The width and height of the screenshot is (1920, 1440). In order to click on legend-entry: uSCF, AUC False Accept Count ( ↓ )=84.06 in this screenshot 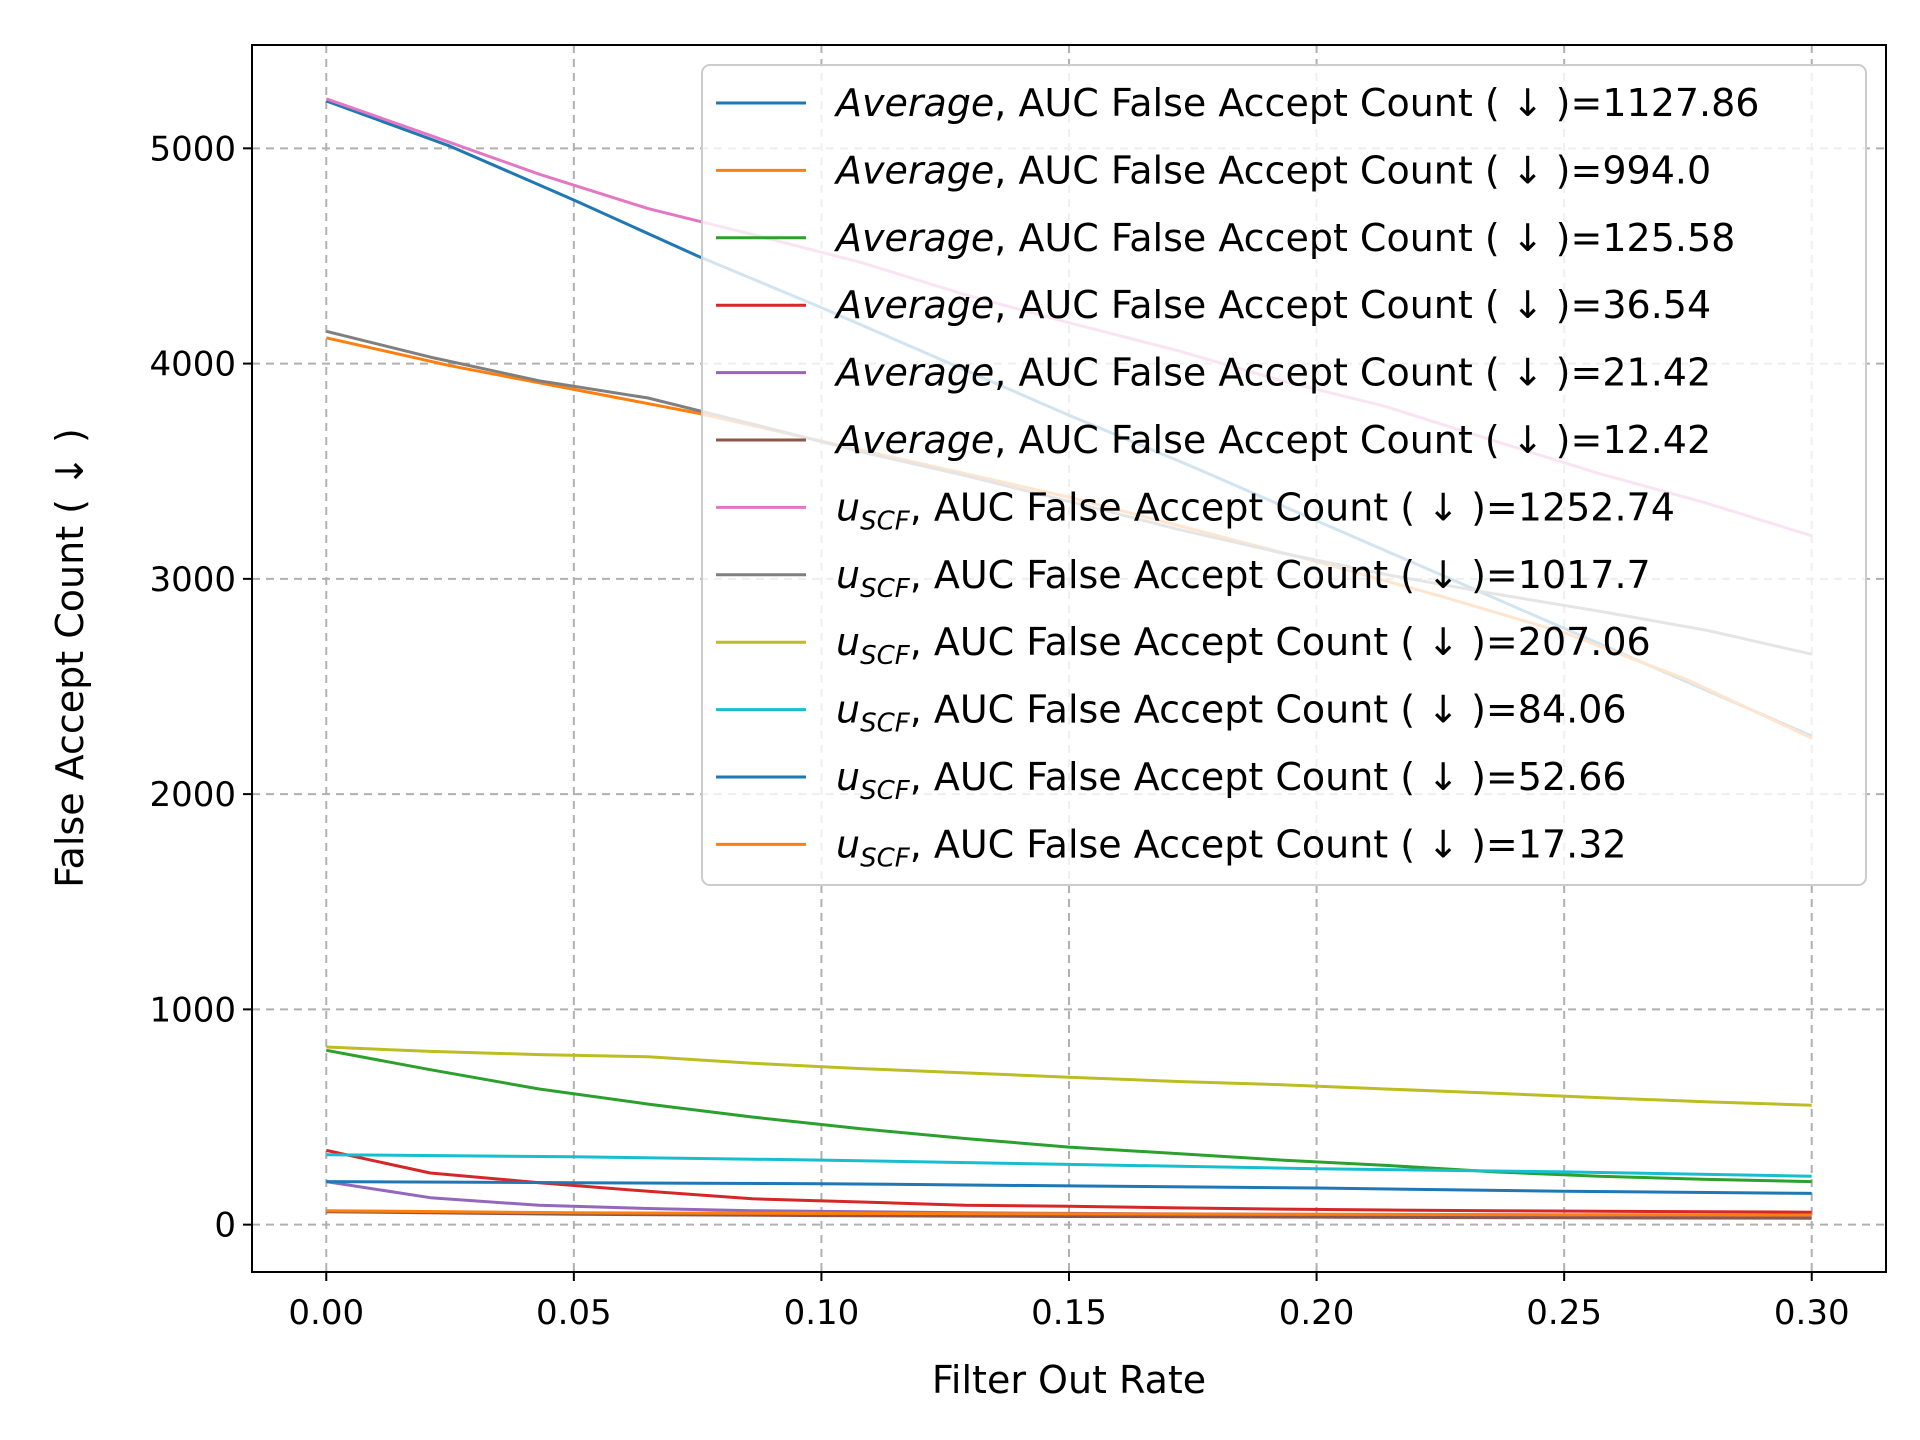, I will do `click(1171, 713)`.